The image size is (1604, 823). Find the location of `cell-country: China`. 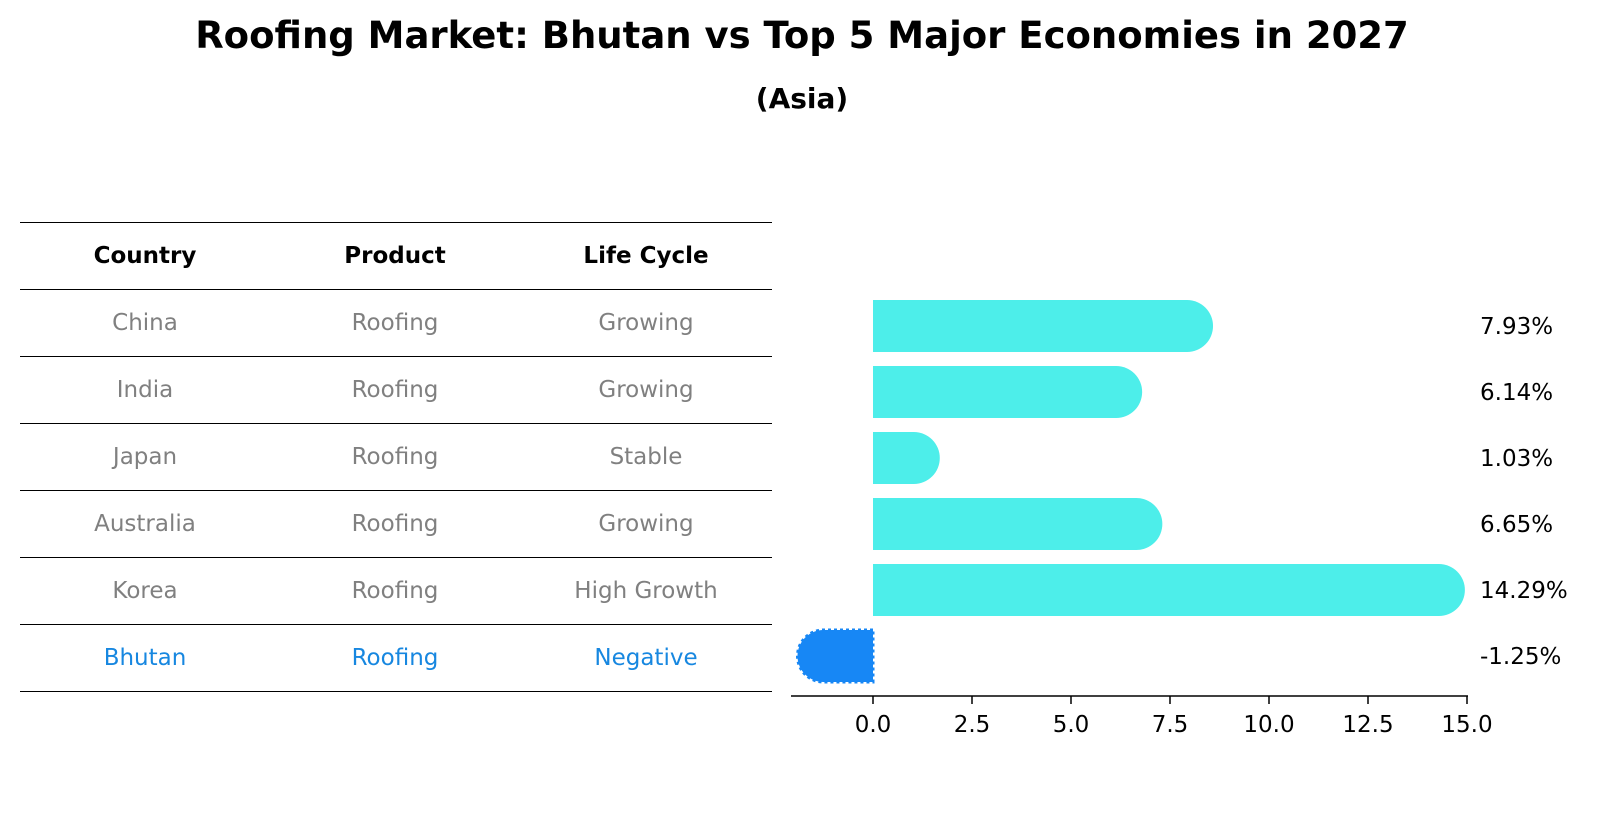

cell-country: China is located at coordinates (145, 323).